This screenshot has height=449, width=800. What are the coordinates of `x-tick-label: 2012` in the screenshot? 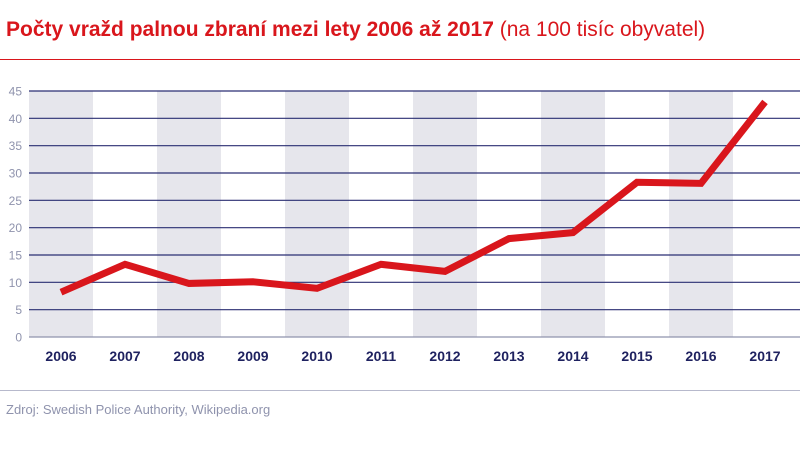 It's located at (444, 356).